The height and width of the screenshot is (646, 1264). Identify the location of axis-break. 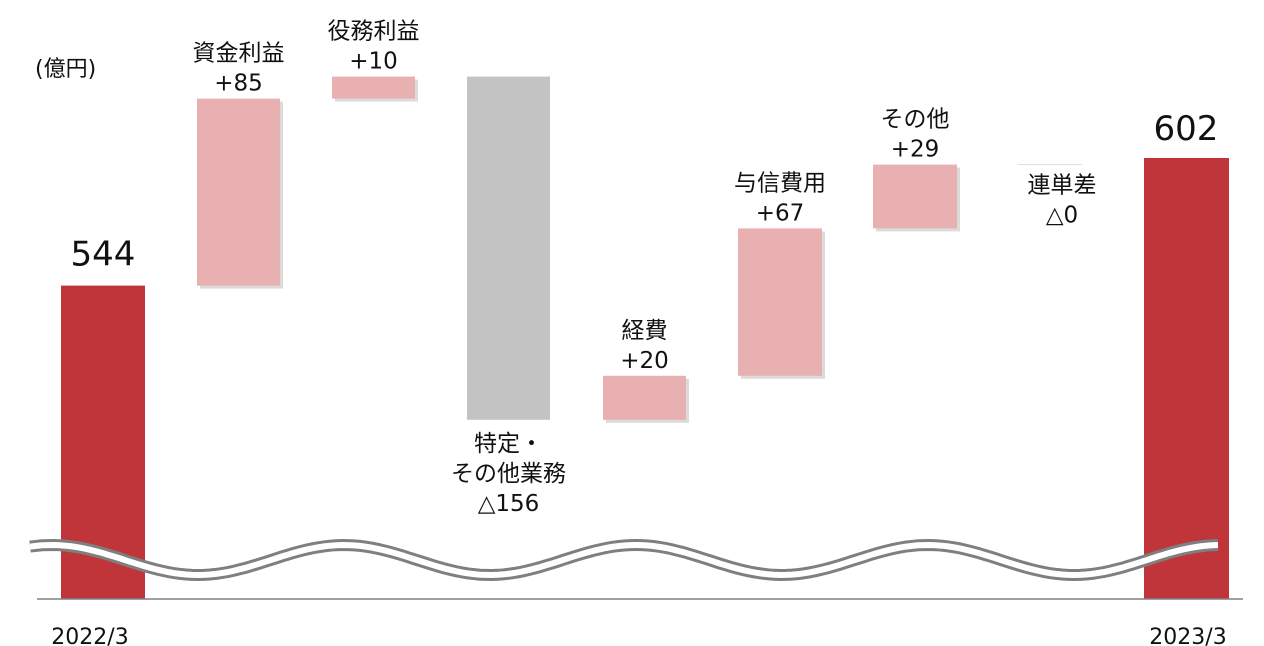
(624, 560).